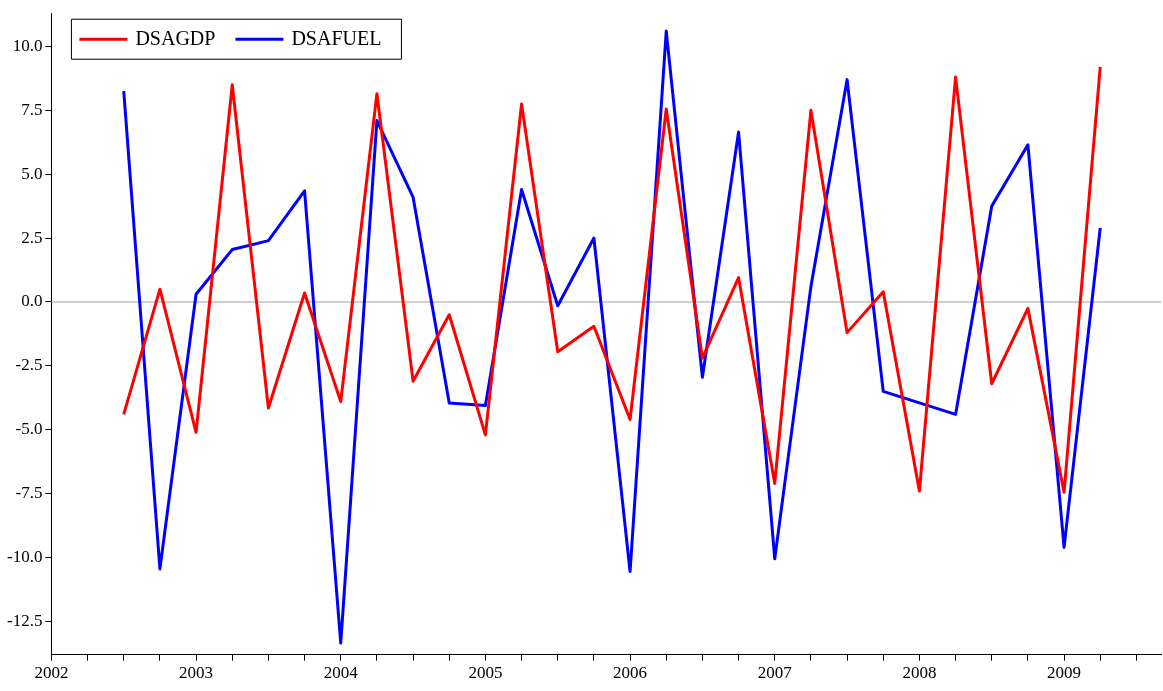 This screenshot has height=691, width=1163. What do you see at coordinates (32, 301) in the screenshot?
I see `y-tick-label: 0.0` at bounding box center [32, 301].